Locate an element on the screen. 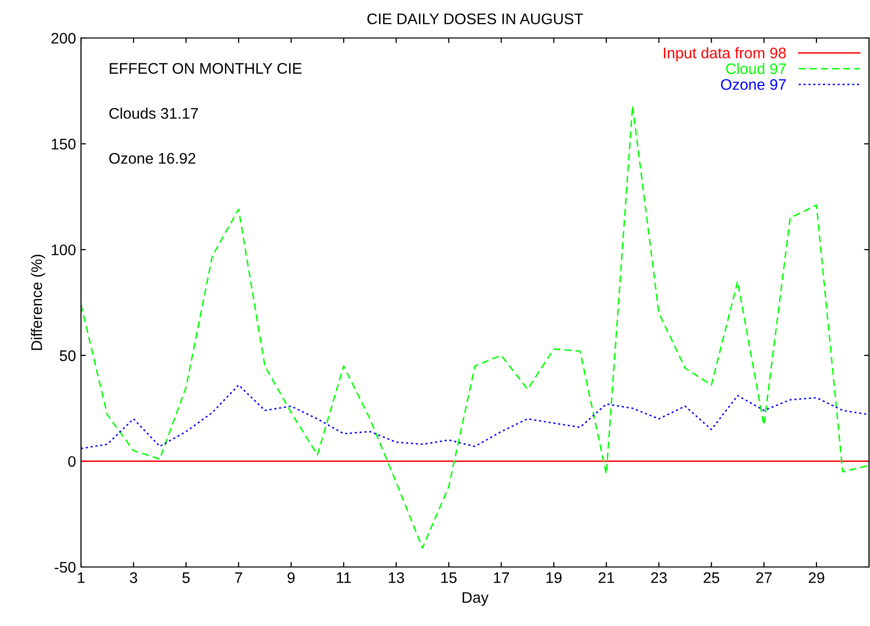  x-tick-label: 9 is located at coordinates (291, 578).